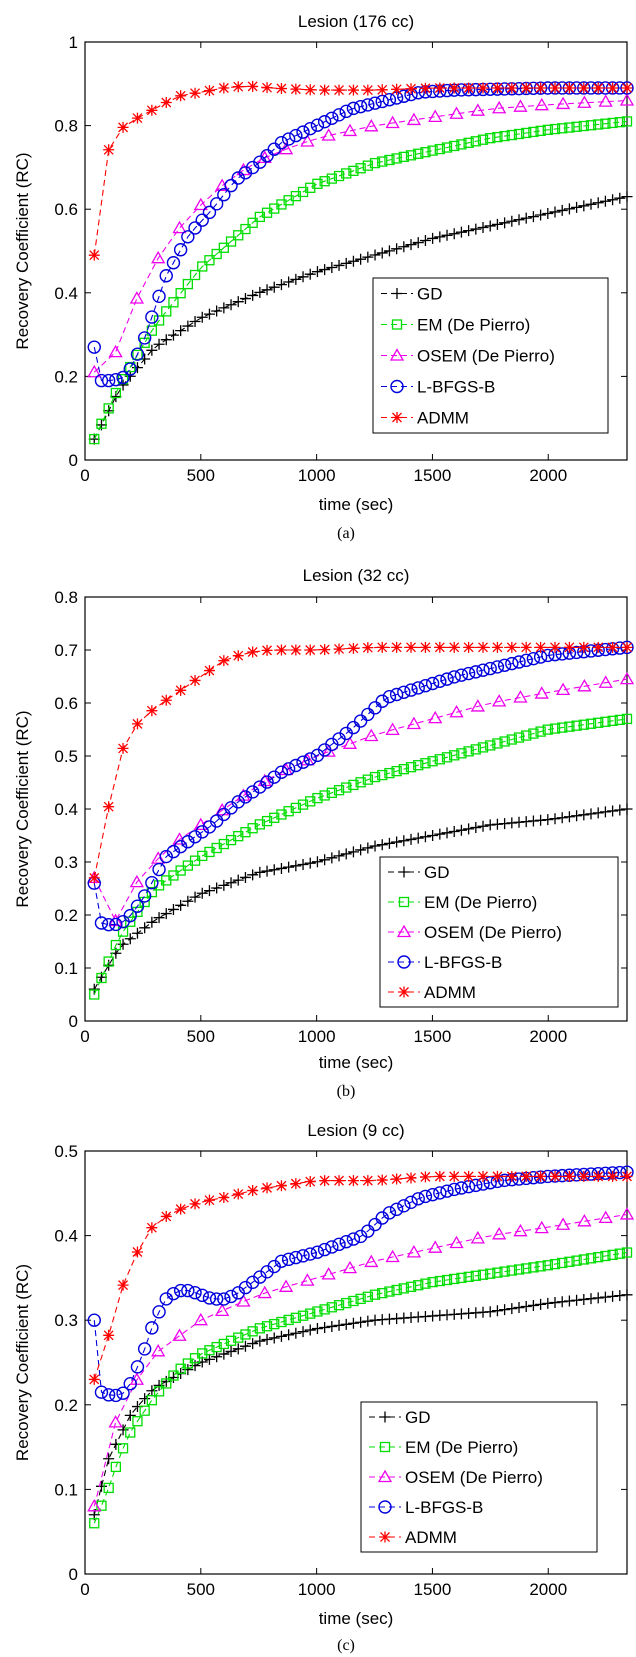 This screenshot has height=1657, width=636. Describe the element at coordinates (437, 872) in the screenshot. I see `legend-label: GD` at that location.